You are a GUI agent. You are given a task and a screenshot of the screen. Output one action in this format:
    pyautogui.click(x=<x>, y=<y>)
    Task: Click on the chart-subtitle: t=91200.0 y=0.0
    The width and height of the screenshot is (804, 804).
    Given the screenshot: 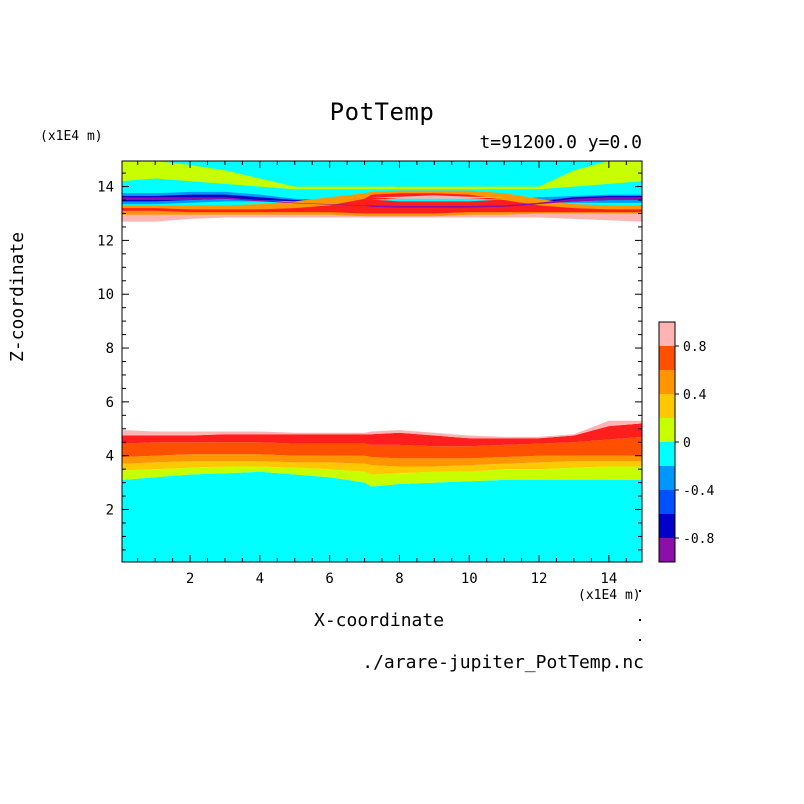 What is the action you would take?
    pyautogui.click(x=560, y=142)
    